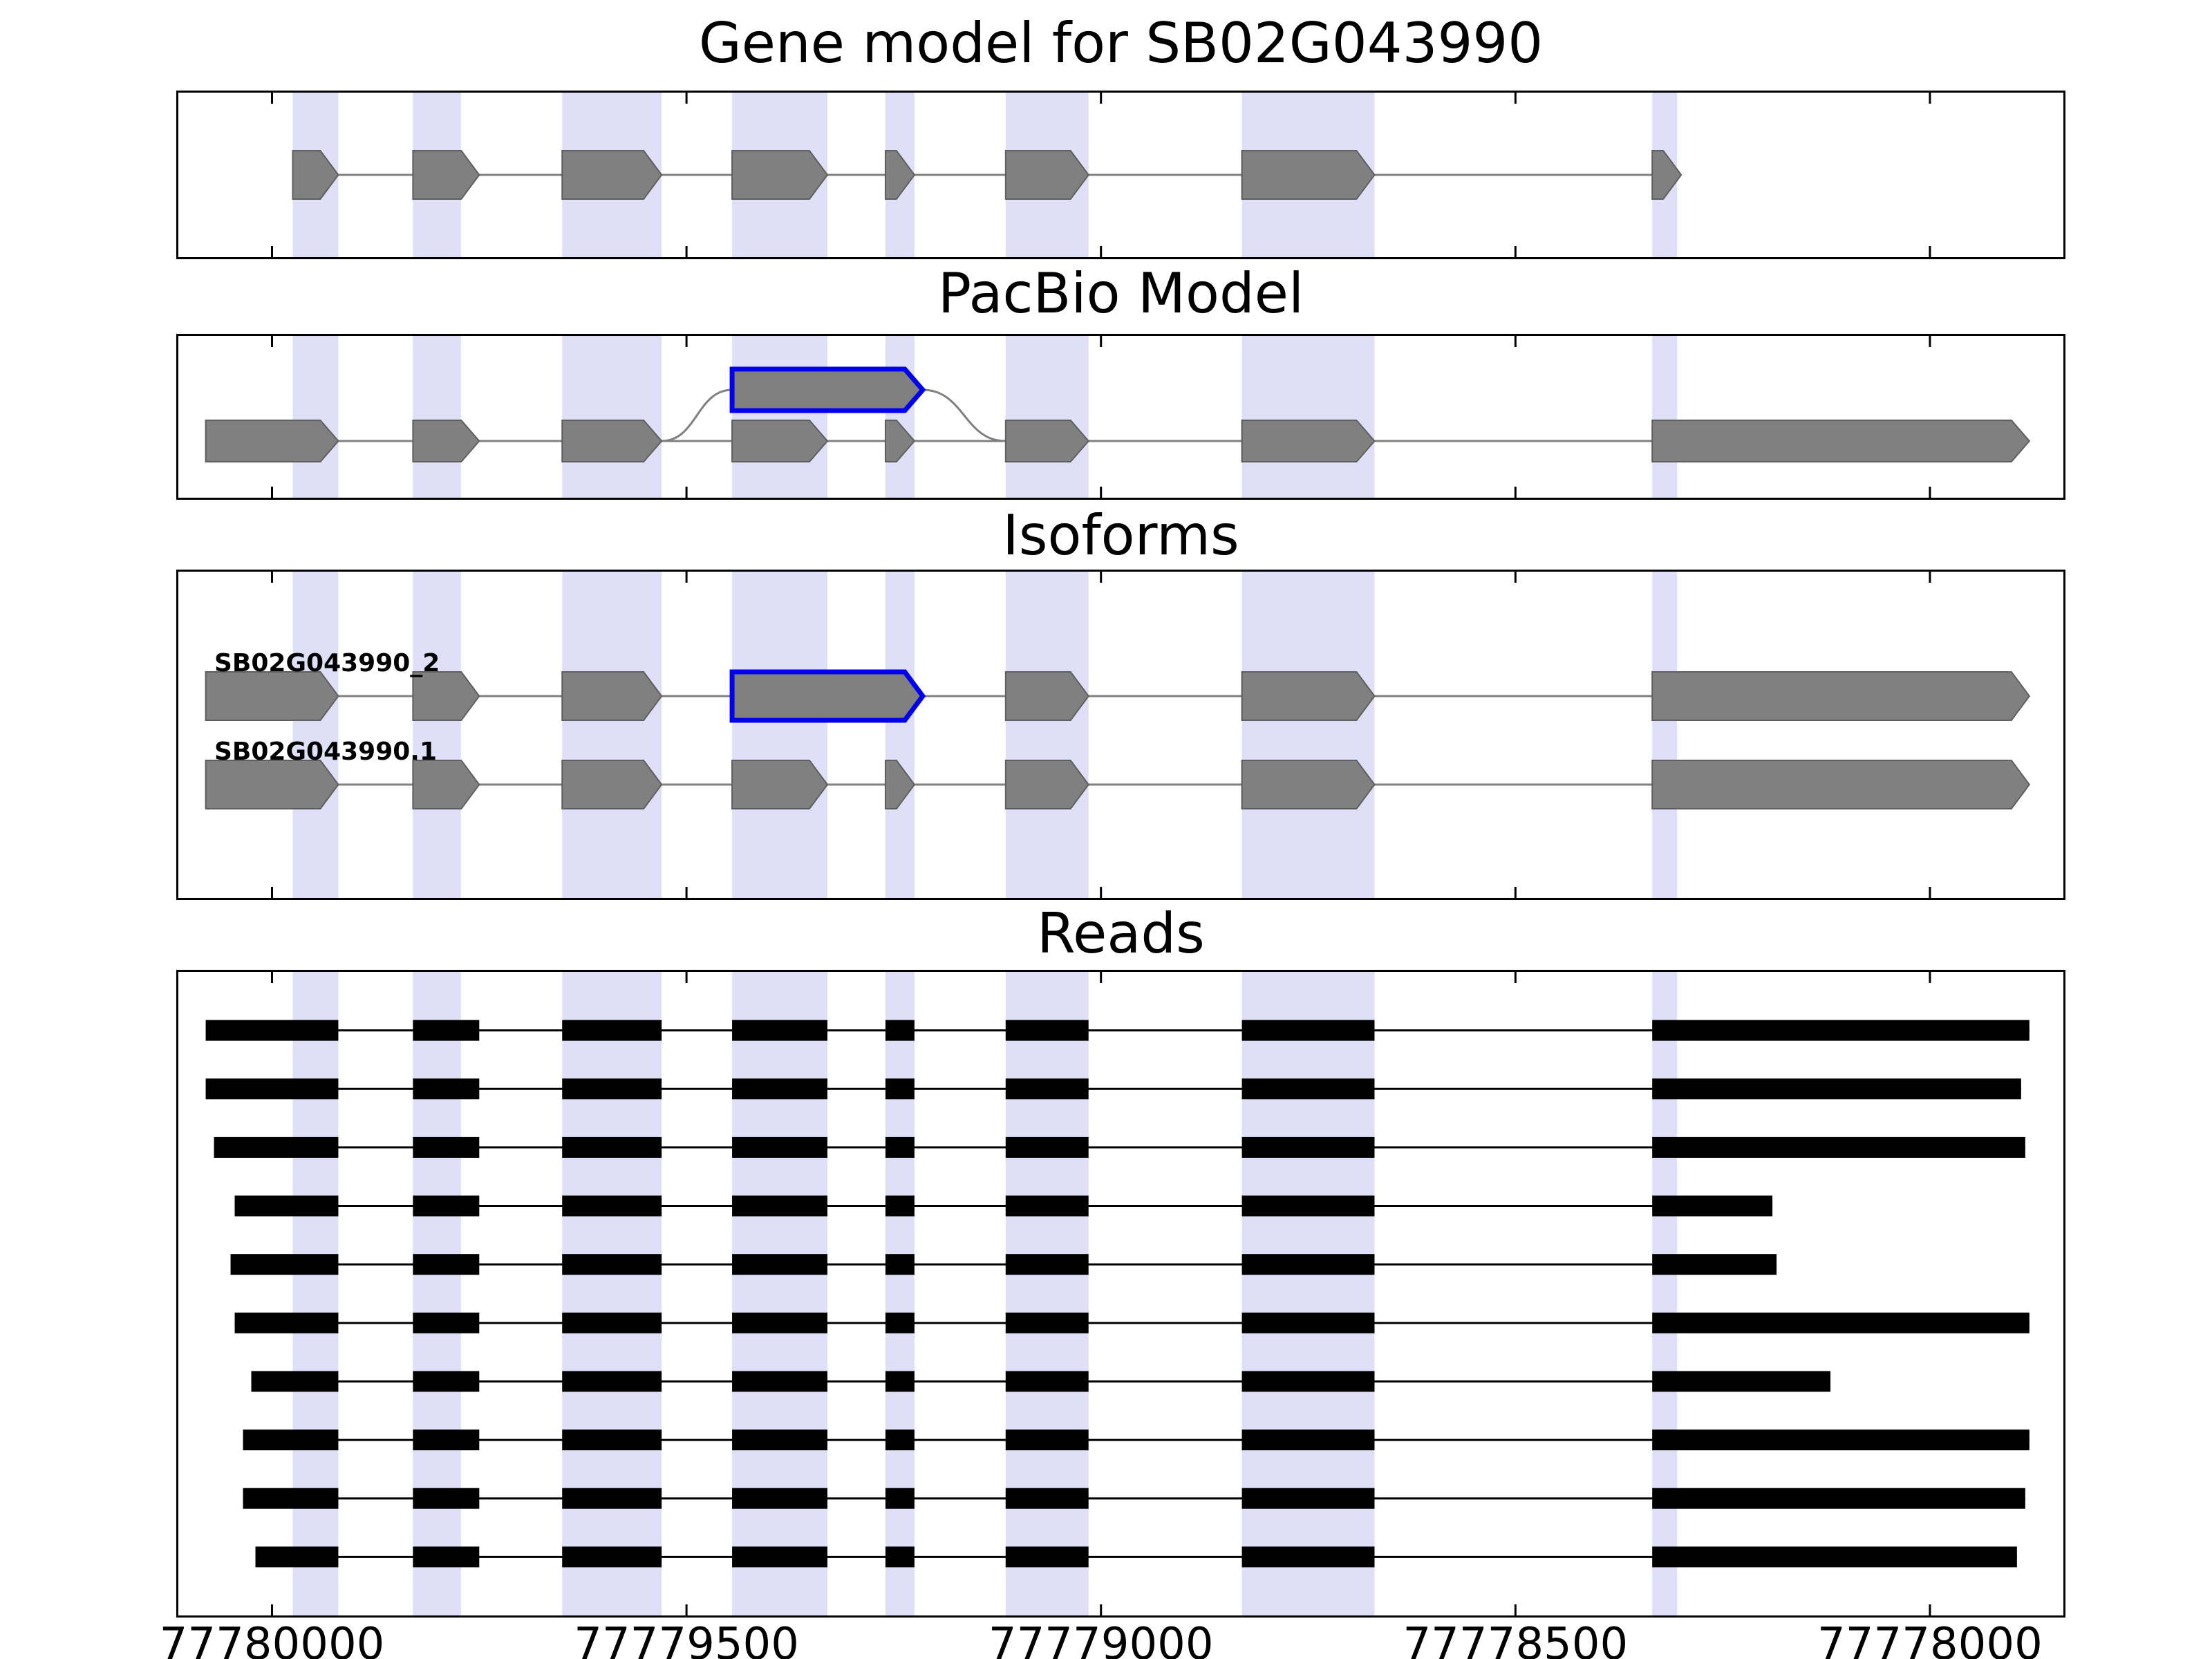 This screenshot has width=2212, height=1659. Describe the element at coordinates (272, 1639) in the screenshot. I see `x-tick-label: 77780000` at that location.